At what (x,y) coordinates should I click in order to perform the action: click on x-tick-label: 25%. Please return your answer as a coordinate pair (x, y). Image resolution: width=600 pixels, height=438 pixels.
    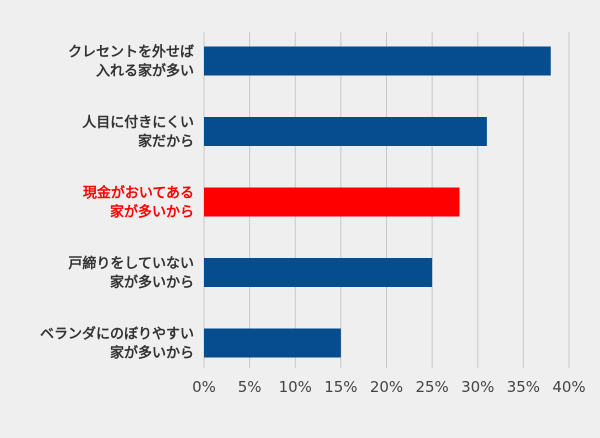
    Looking at the image, I should click on (431, 387).